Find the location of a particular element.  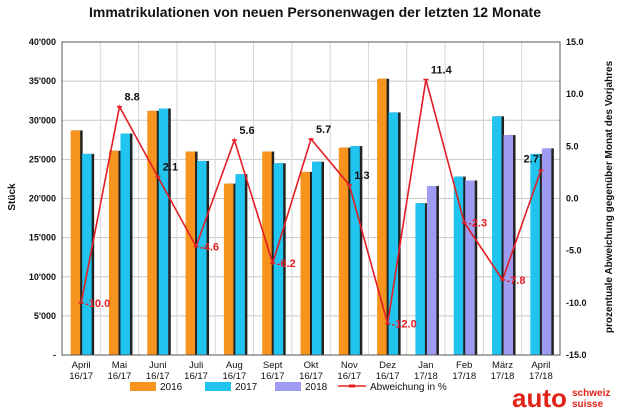

data-label: 5.6 is located at coordinates (246, 131).